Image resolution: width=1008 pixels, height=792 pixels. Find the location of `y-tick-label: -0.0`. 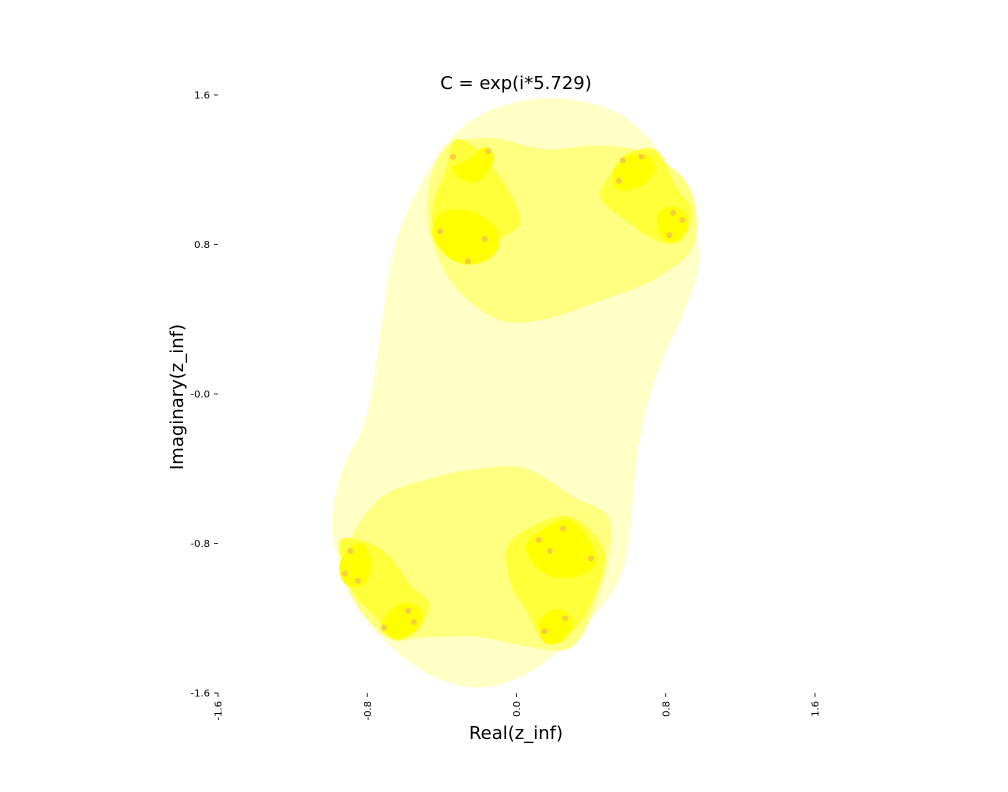

y-tick-label: -0.0 is located at coordinates (200, 395).